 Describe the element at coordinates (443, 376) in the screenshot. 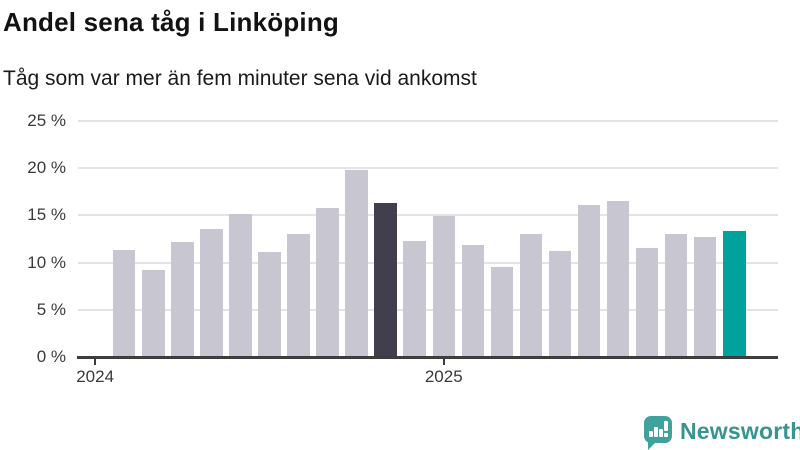

I see `x-axis-label-2025: 2025` at that location.